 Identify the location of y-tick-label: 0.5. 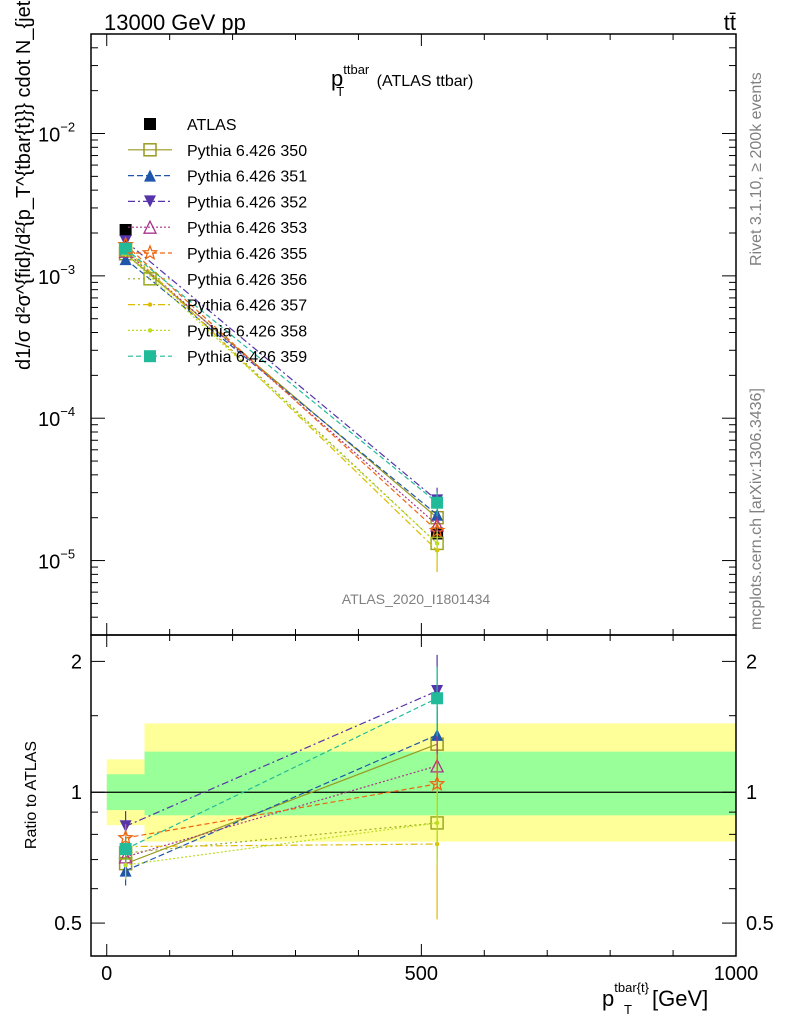
(68, 924).